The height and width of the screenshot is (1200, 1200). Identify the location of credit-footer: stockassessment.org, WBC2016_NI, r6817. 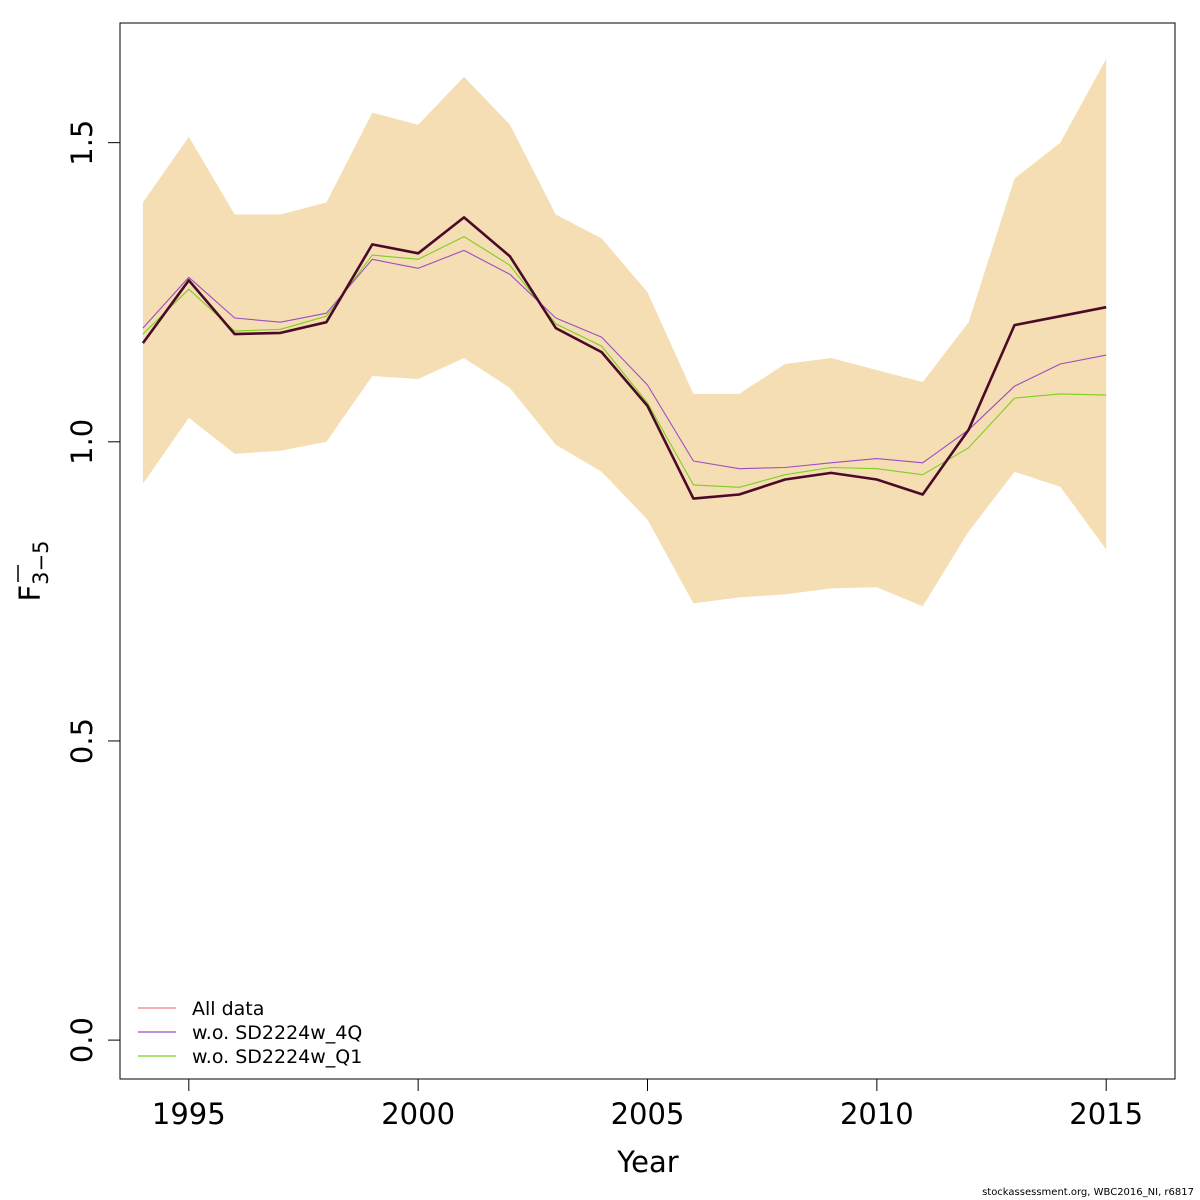
(1088, 1192).